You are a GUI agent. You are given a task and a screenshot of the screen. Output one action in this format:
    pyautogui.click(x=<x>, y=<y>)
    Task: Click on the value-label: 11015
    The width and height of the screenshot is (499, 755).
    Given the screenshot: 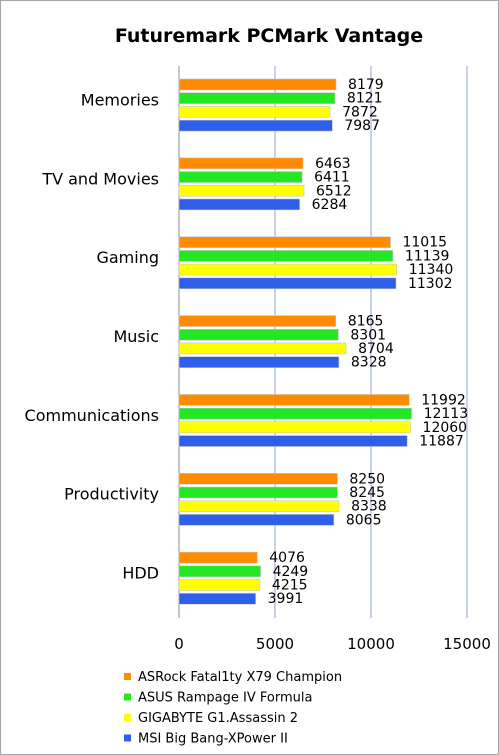 What is the action you would take?
    pyautogui.click(x=424, y=243)
    